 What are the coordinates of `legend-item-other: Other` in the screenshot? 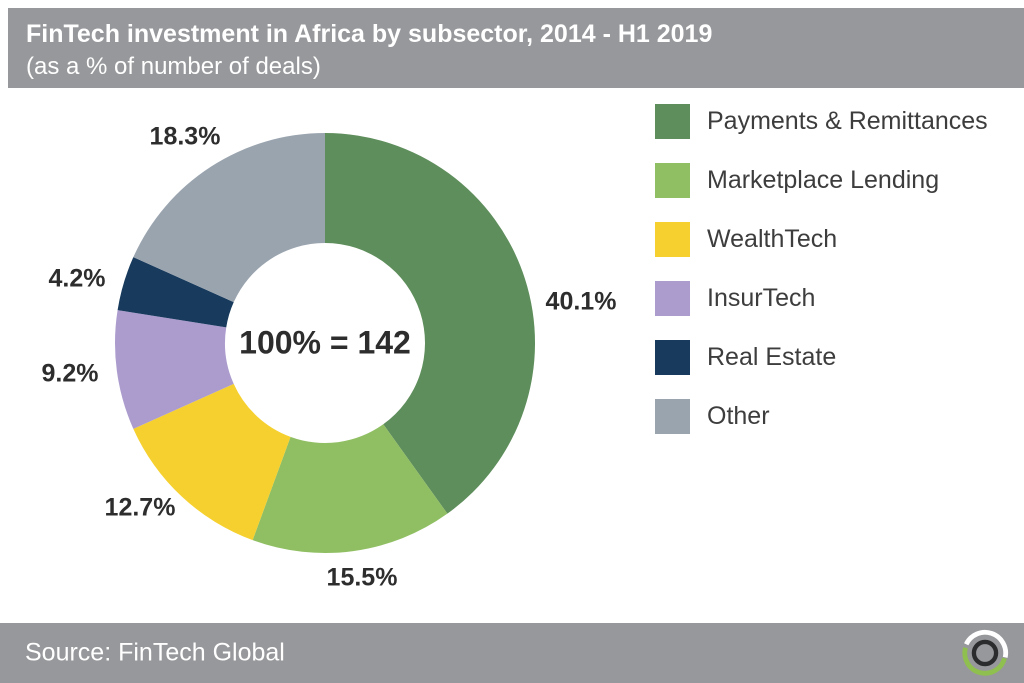 It's located at (821, 416).